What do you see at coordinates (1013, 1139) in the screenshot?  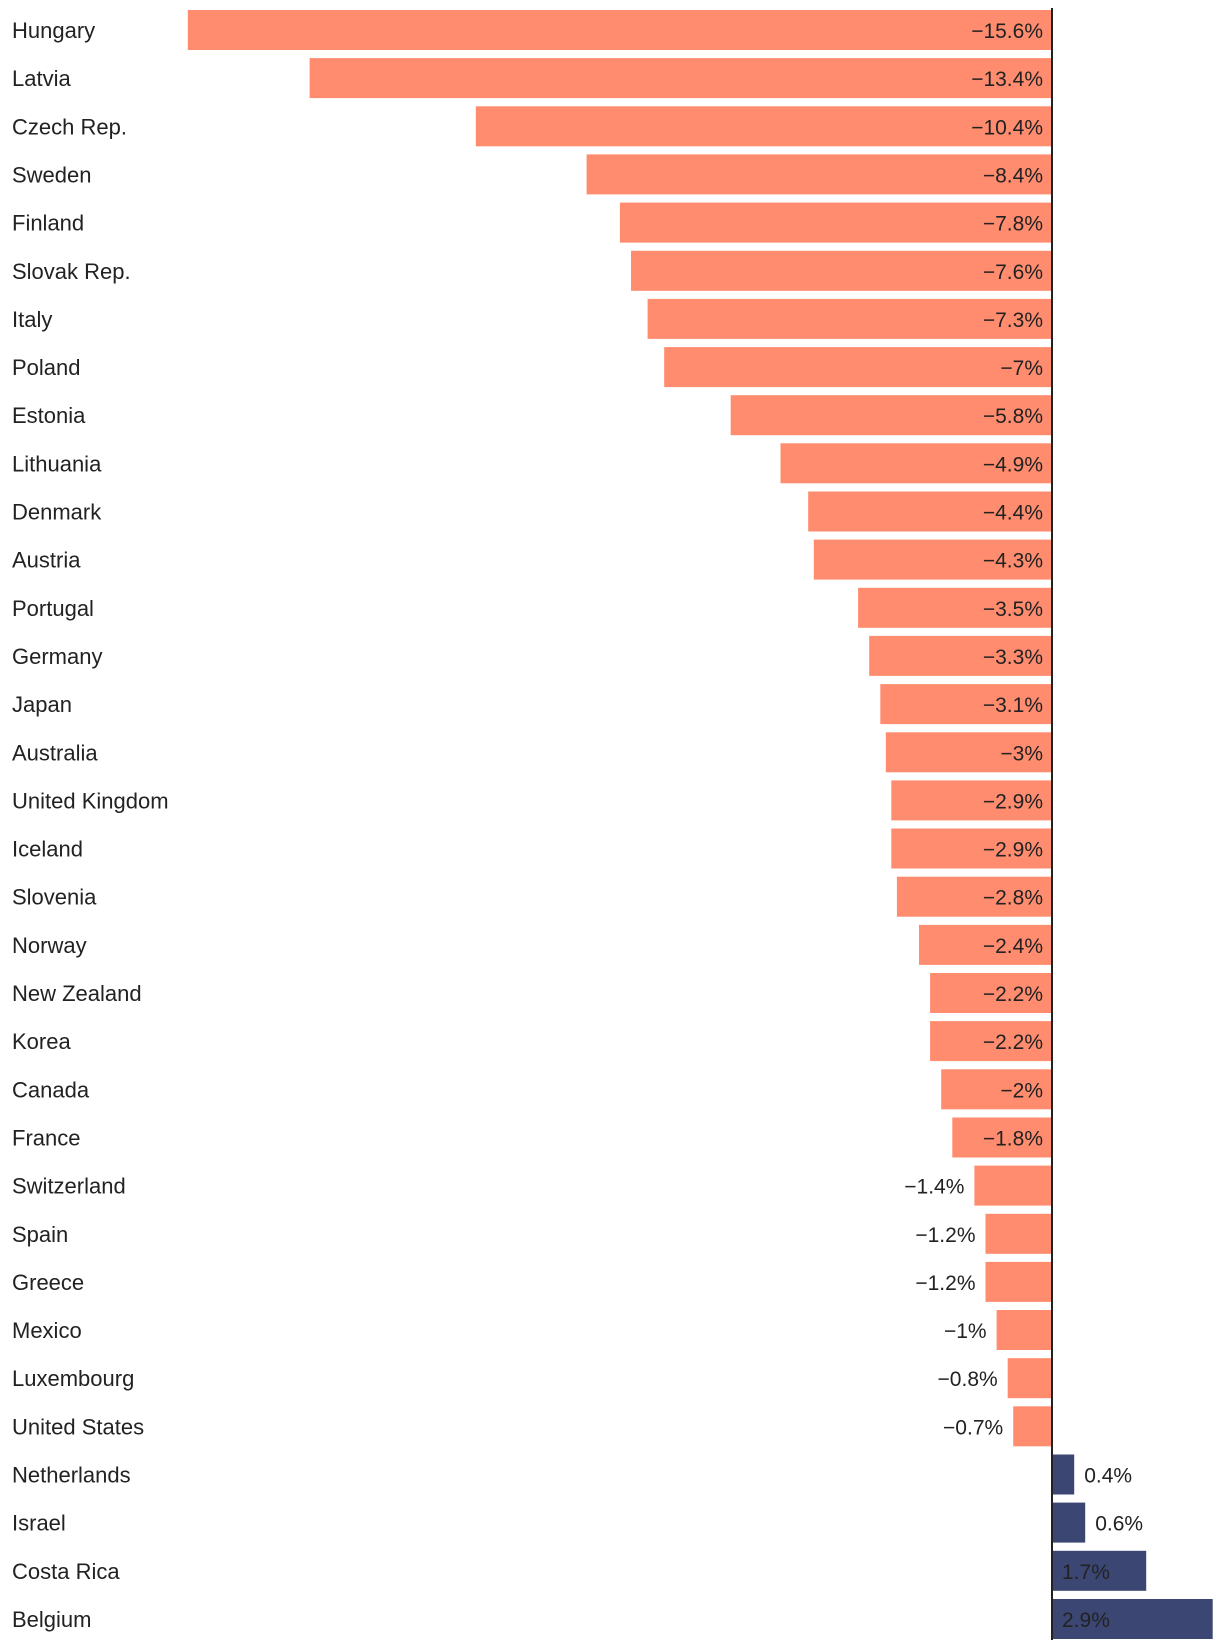 I see `value-label-france: −1.8%` at bounding box center [1013, 1139].